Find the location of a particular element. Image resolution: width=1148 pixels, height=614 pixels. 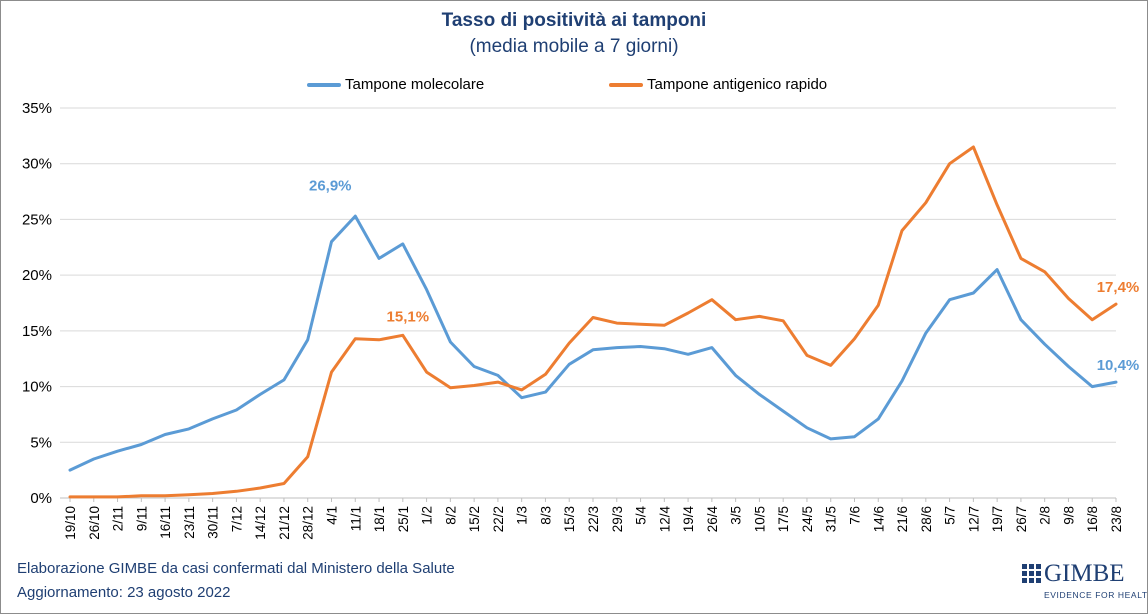

data-label-last: 10,4% is located at coordinates (1118, 365).